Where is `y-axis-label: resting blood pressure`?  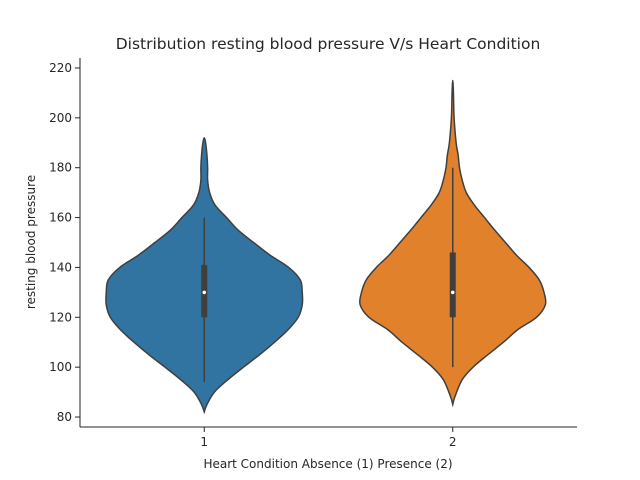
y-axis-label: resting blood pressure is located at coordinates (31, 242).